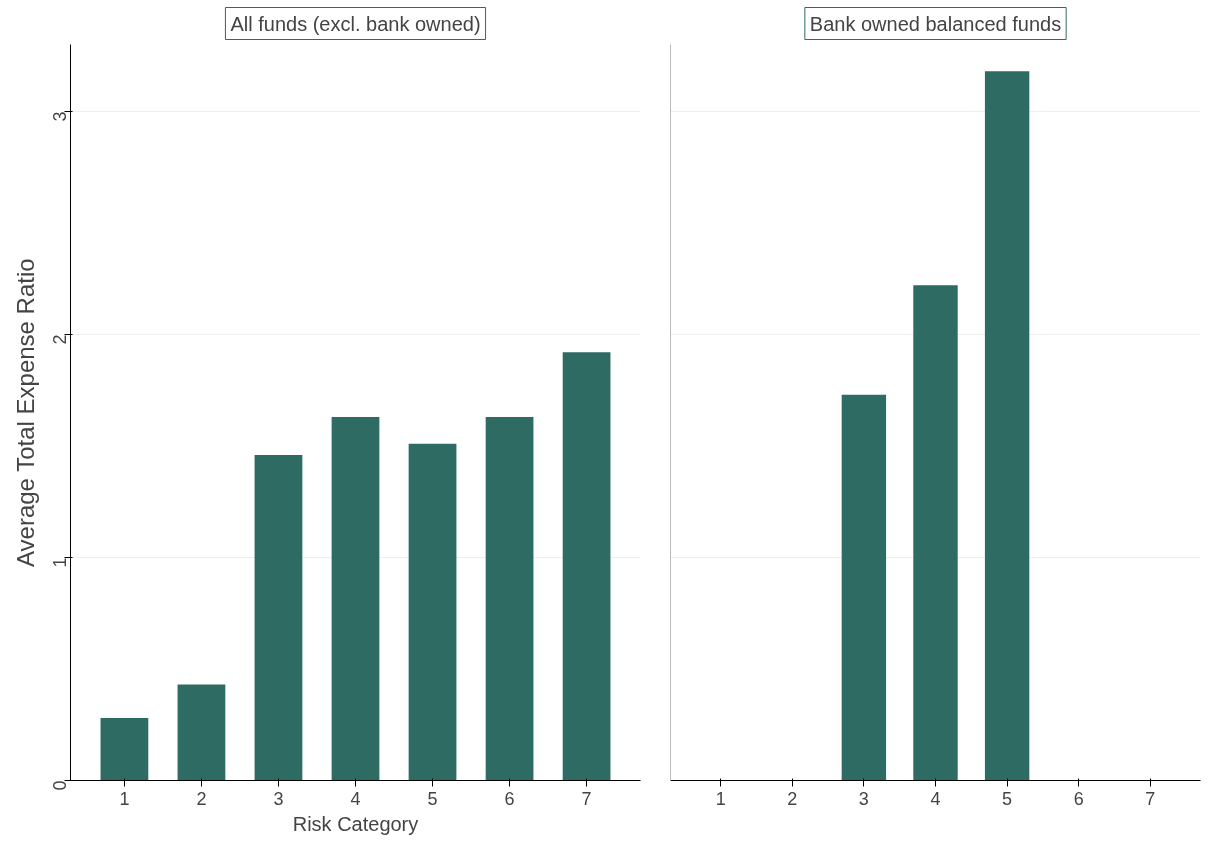 The height and width of the screenshot is (861, 1217). Describe the element at coordinates (355, 823) in the screenshot. I see `x-axis-title: Risk Category` at that location.